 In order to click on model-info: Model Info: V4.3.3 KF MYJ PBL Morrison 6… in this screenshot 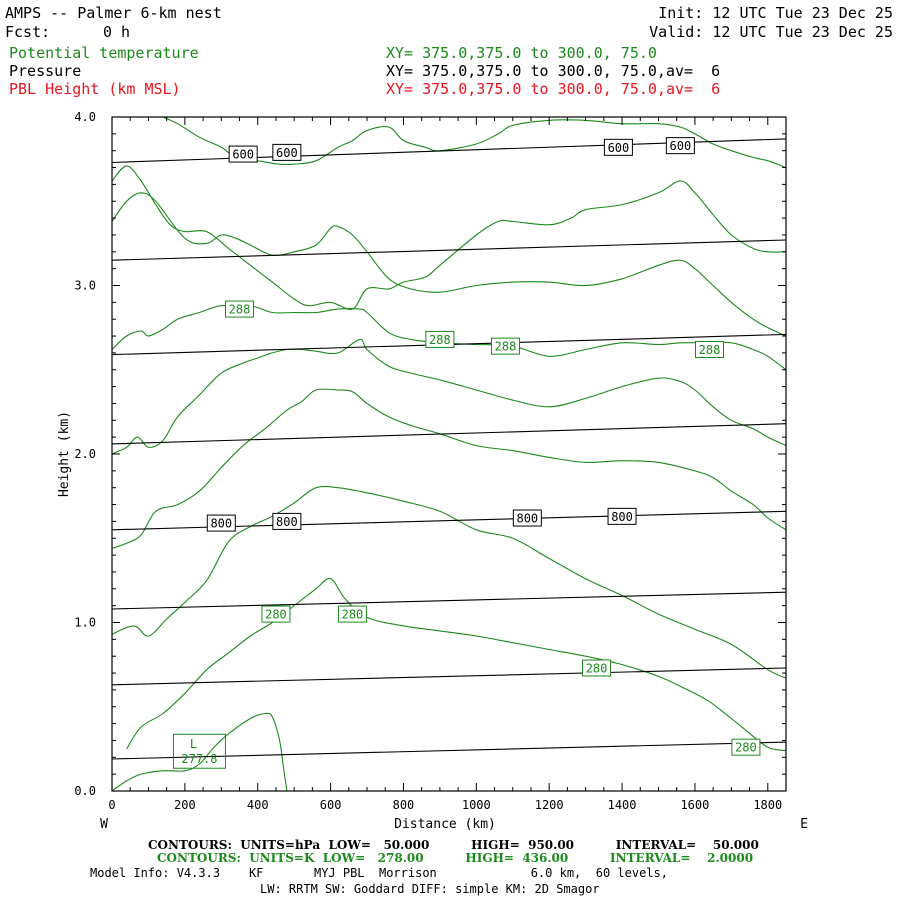, I will do `click(379, 873)`.